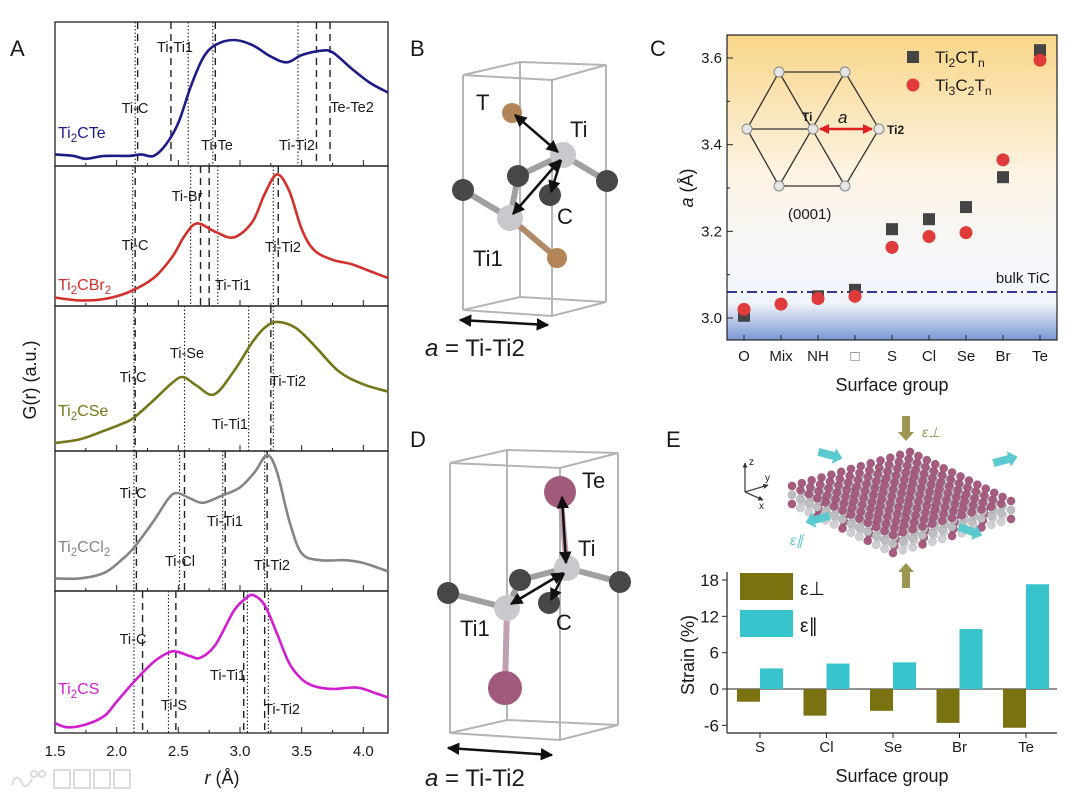 Image resolution: width=1080 pixels, height=809 pixels. Describe the element at coordinates (854, 356) in the screenshot. I see `x-tick-label: □` at that location.